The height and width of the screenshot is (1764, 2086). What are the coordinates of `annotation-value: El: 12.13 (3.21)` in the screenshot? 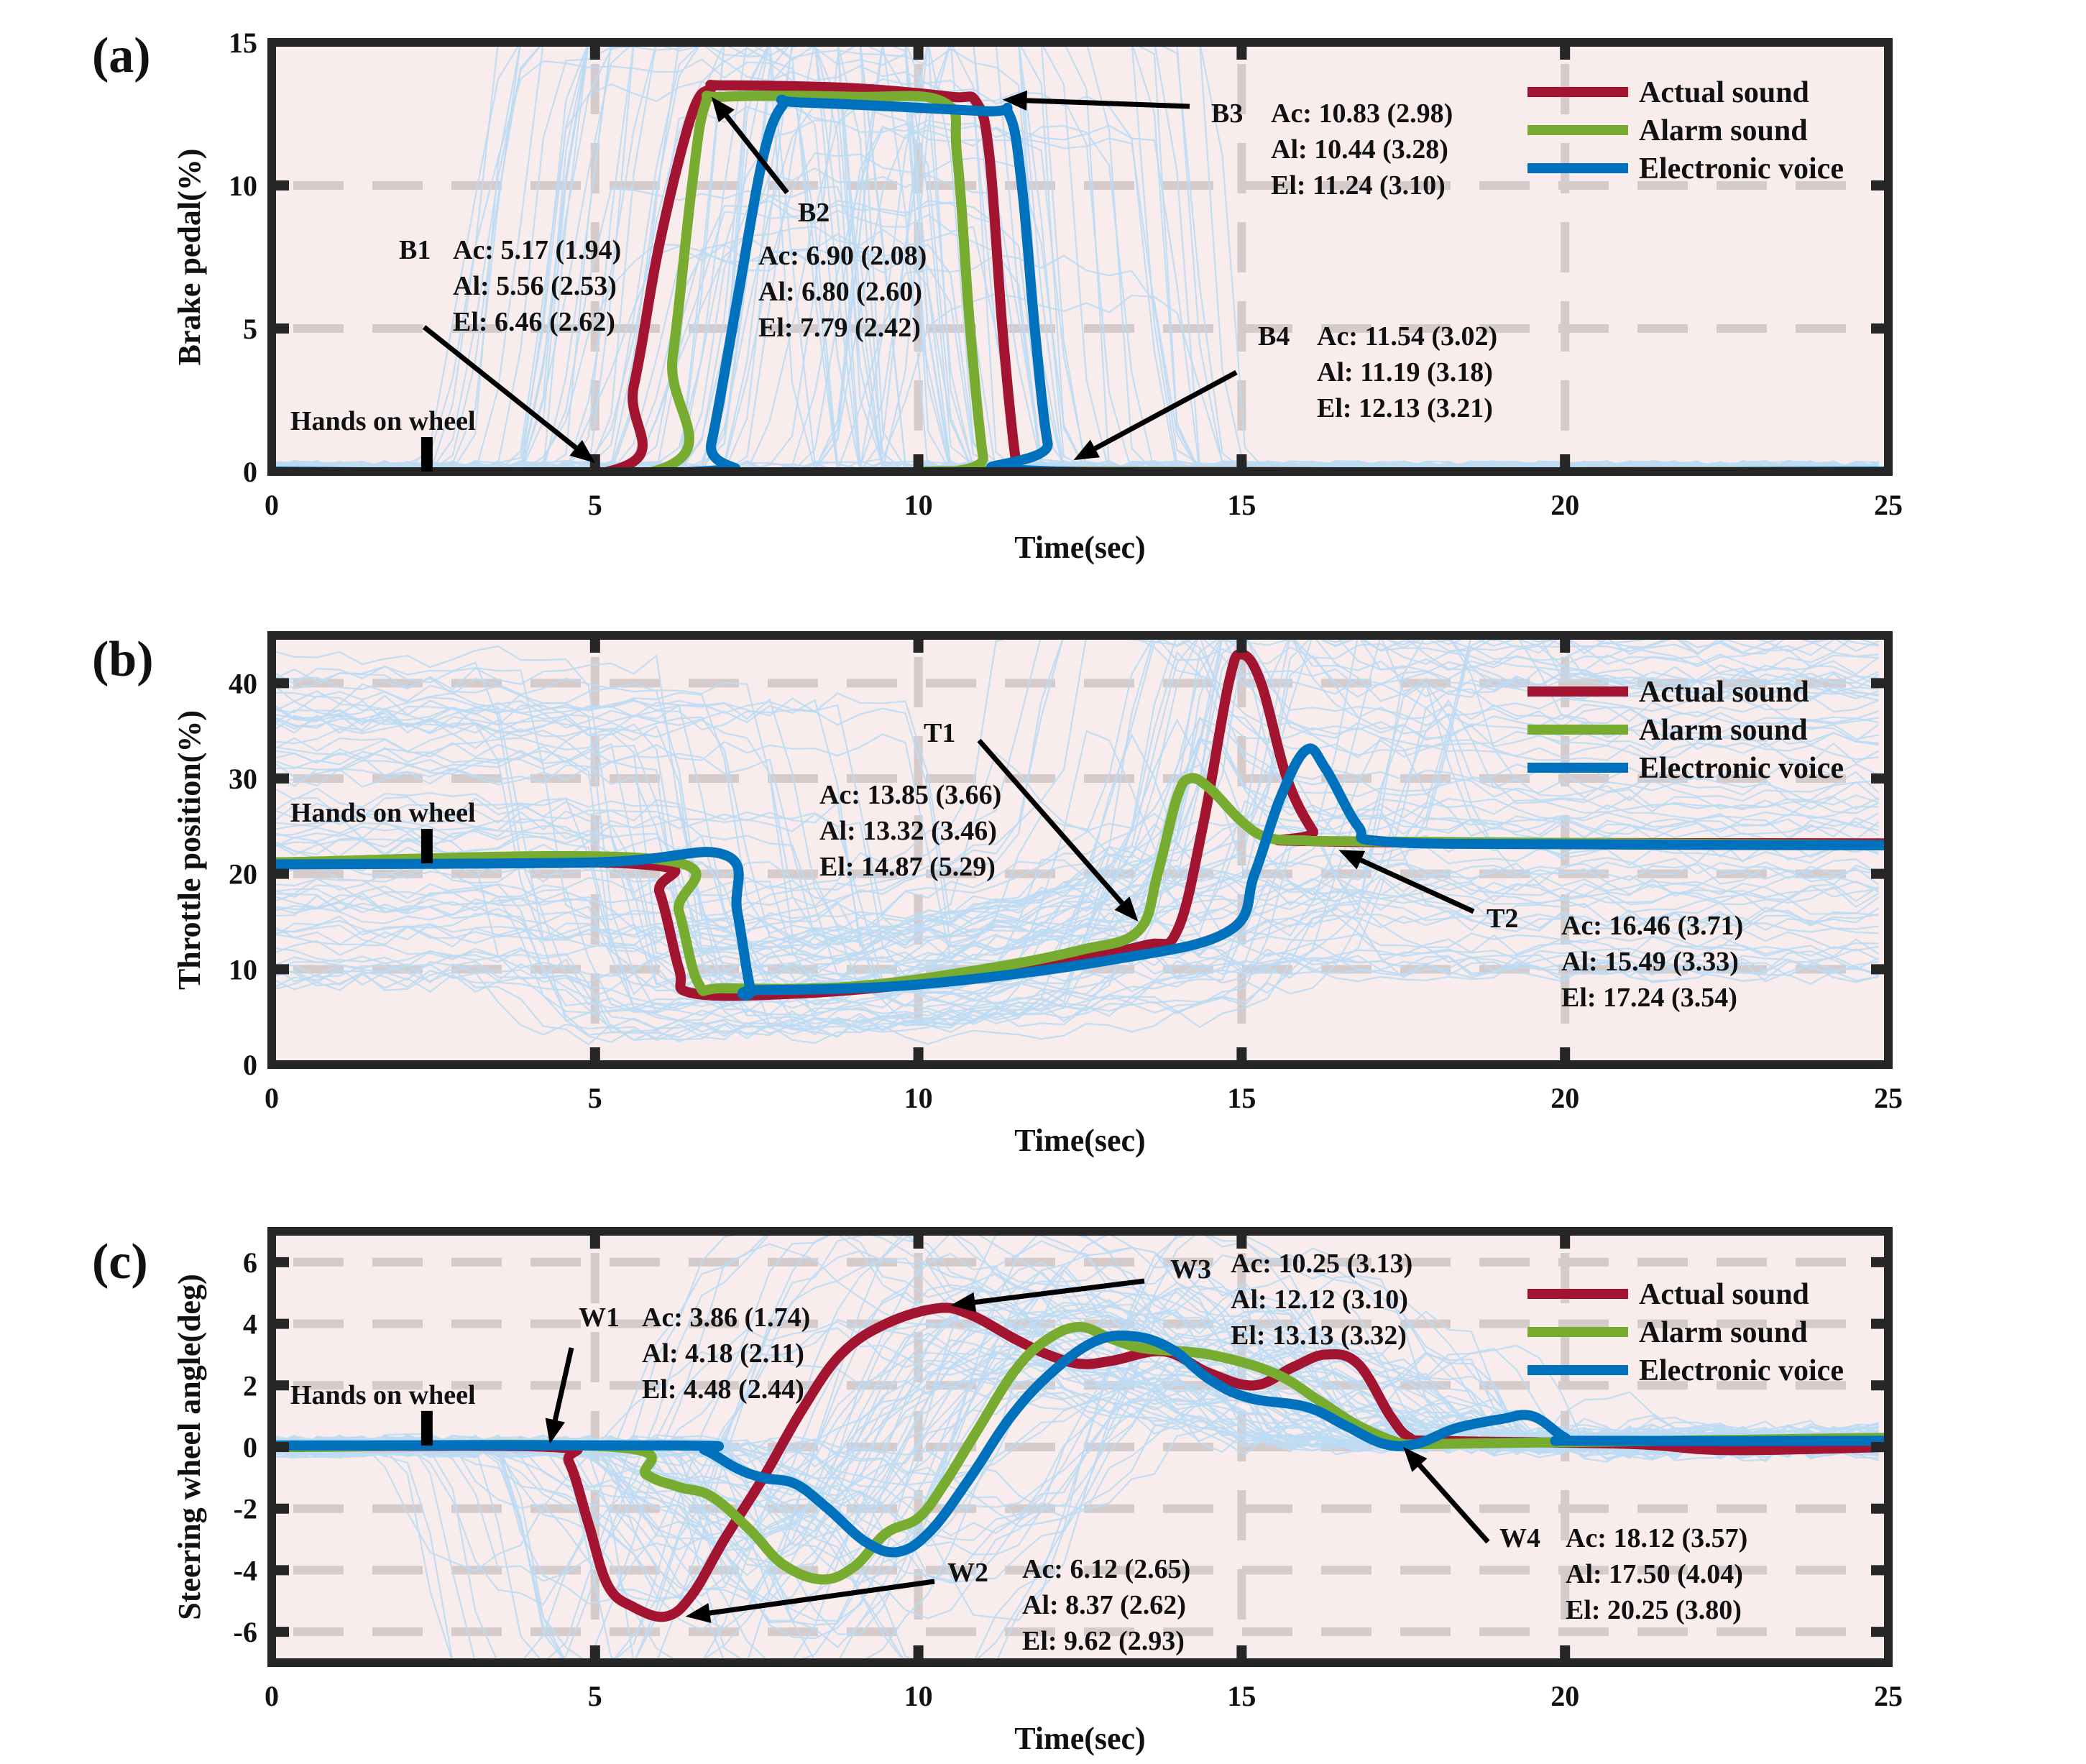 It's located at (1405, 408).